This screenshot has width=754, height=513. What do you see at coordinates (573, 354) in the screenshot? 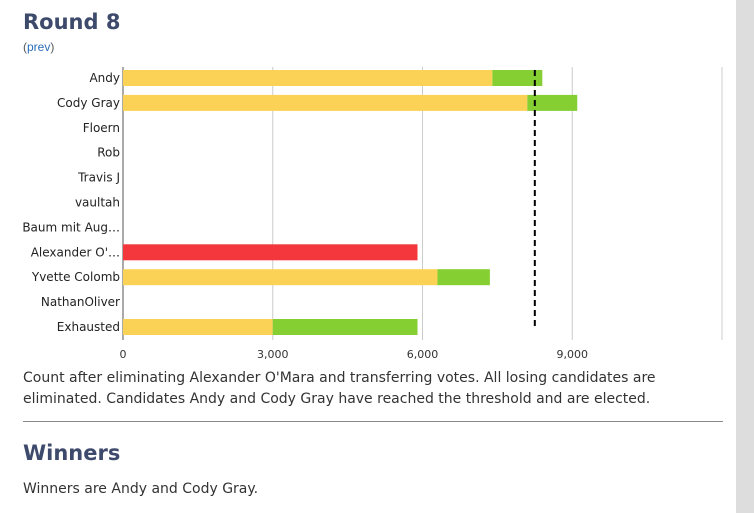
I see `x-tick-label: 9,000` at bounding box center [573, 354].